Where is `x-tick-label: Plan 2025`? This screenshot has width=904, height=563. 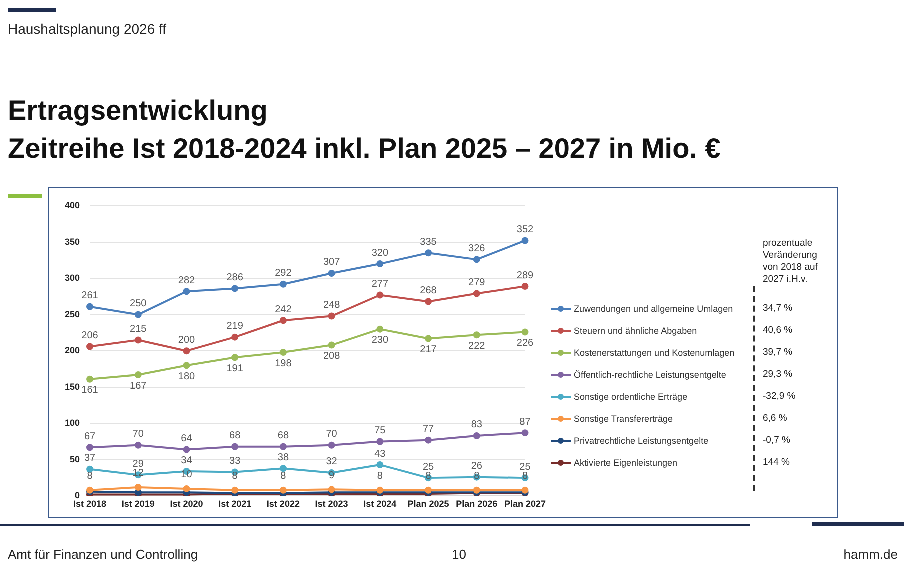 x-tick-label: Plan 2025 is located at coordinates (429, 504).